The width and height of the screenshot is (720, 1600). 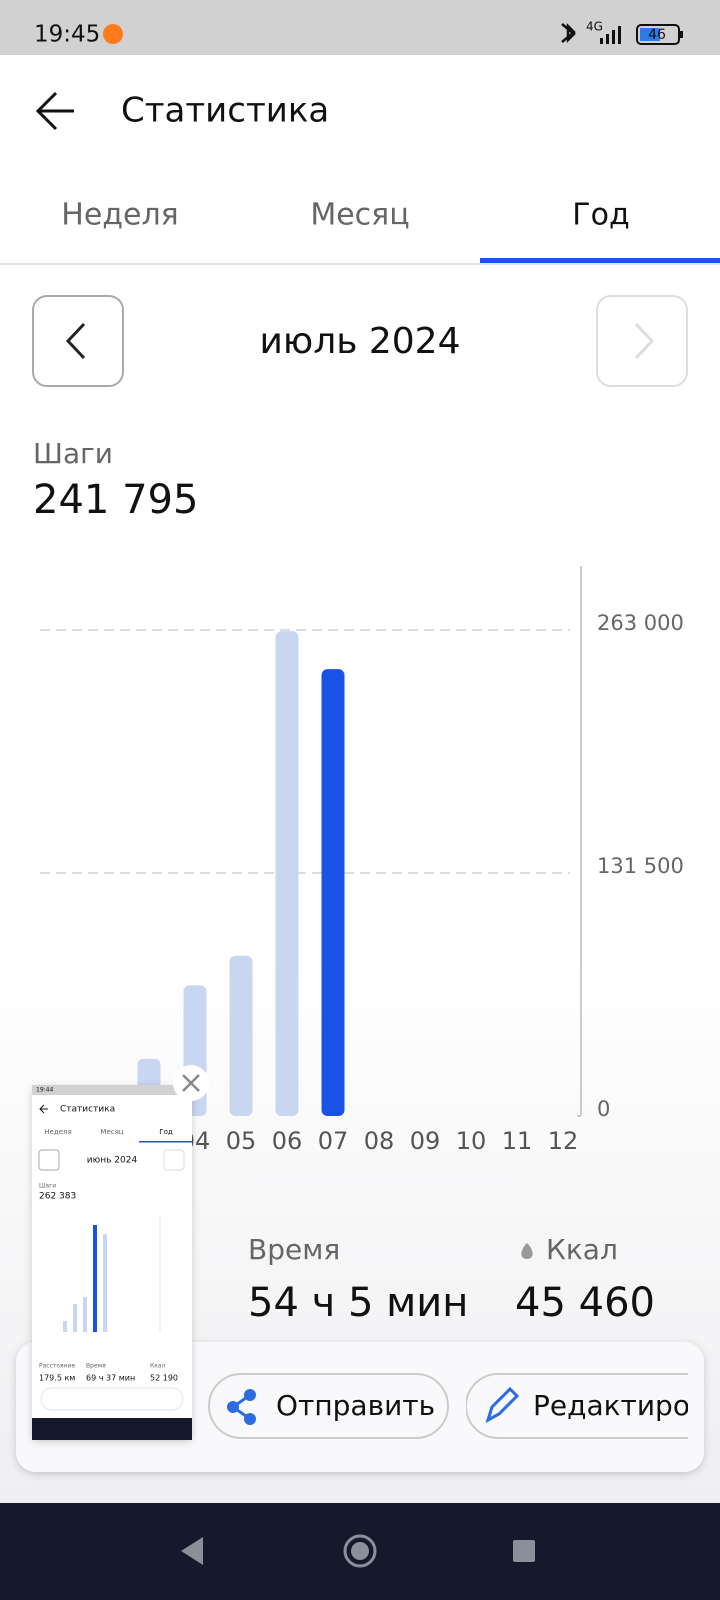 I want to click on thumbnail-status, so click(x=112, y=1090).